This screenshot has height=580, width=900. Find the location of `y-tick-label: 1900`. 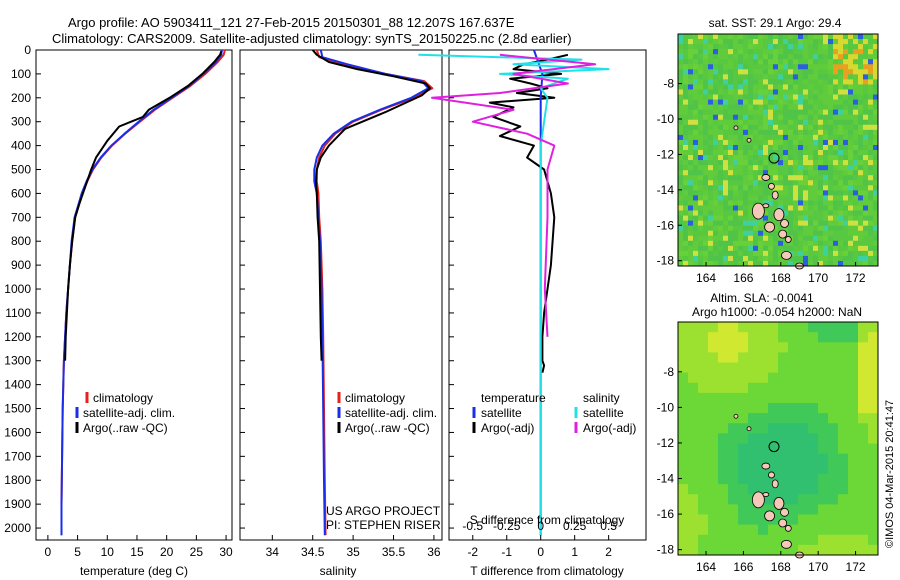

y-tick-label: 1900 is located at coordinates (17, 504).